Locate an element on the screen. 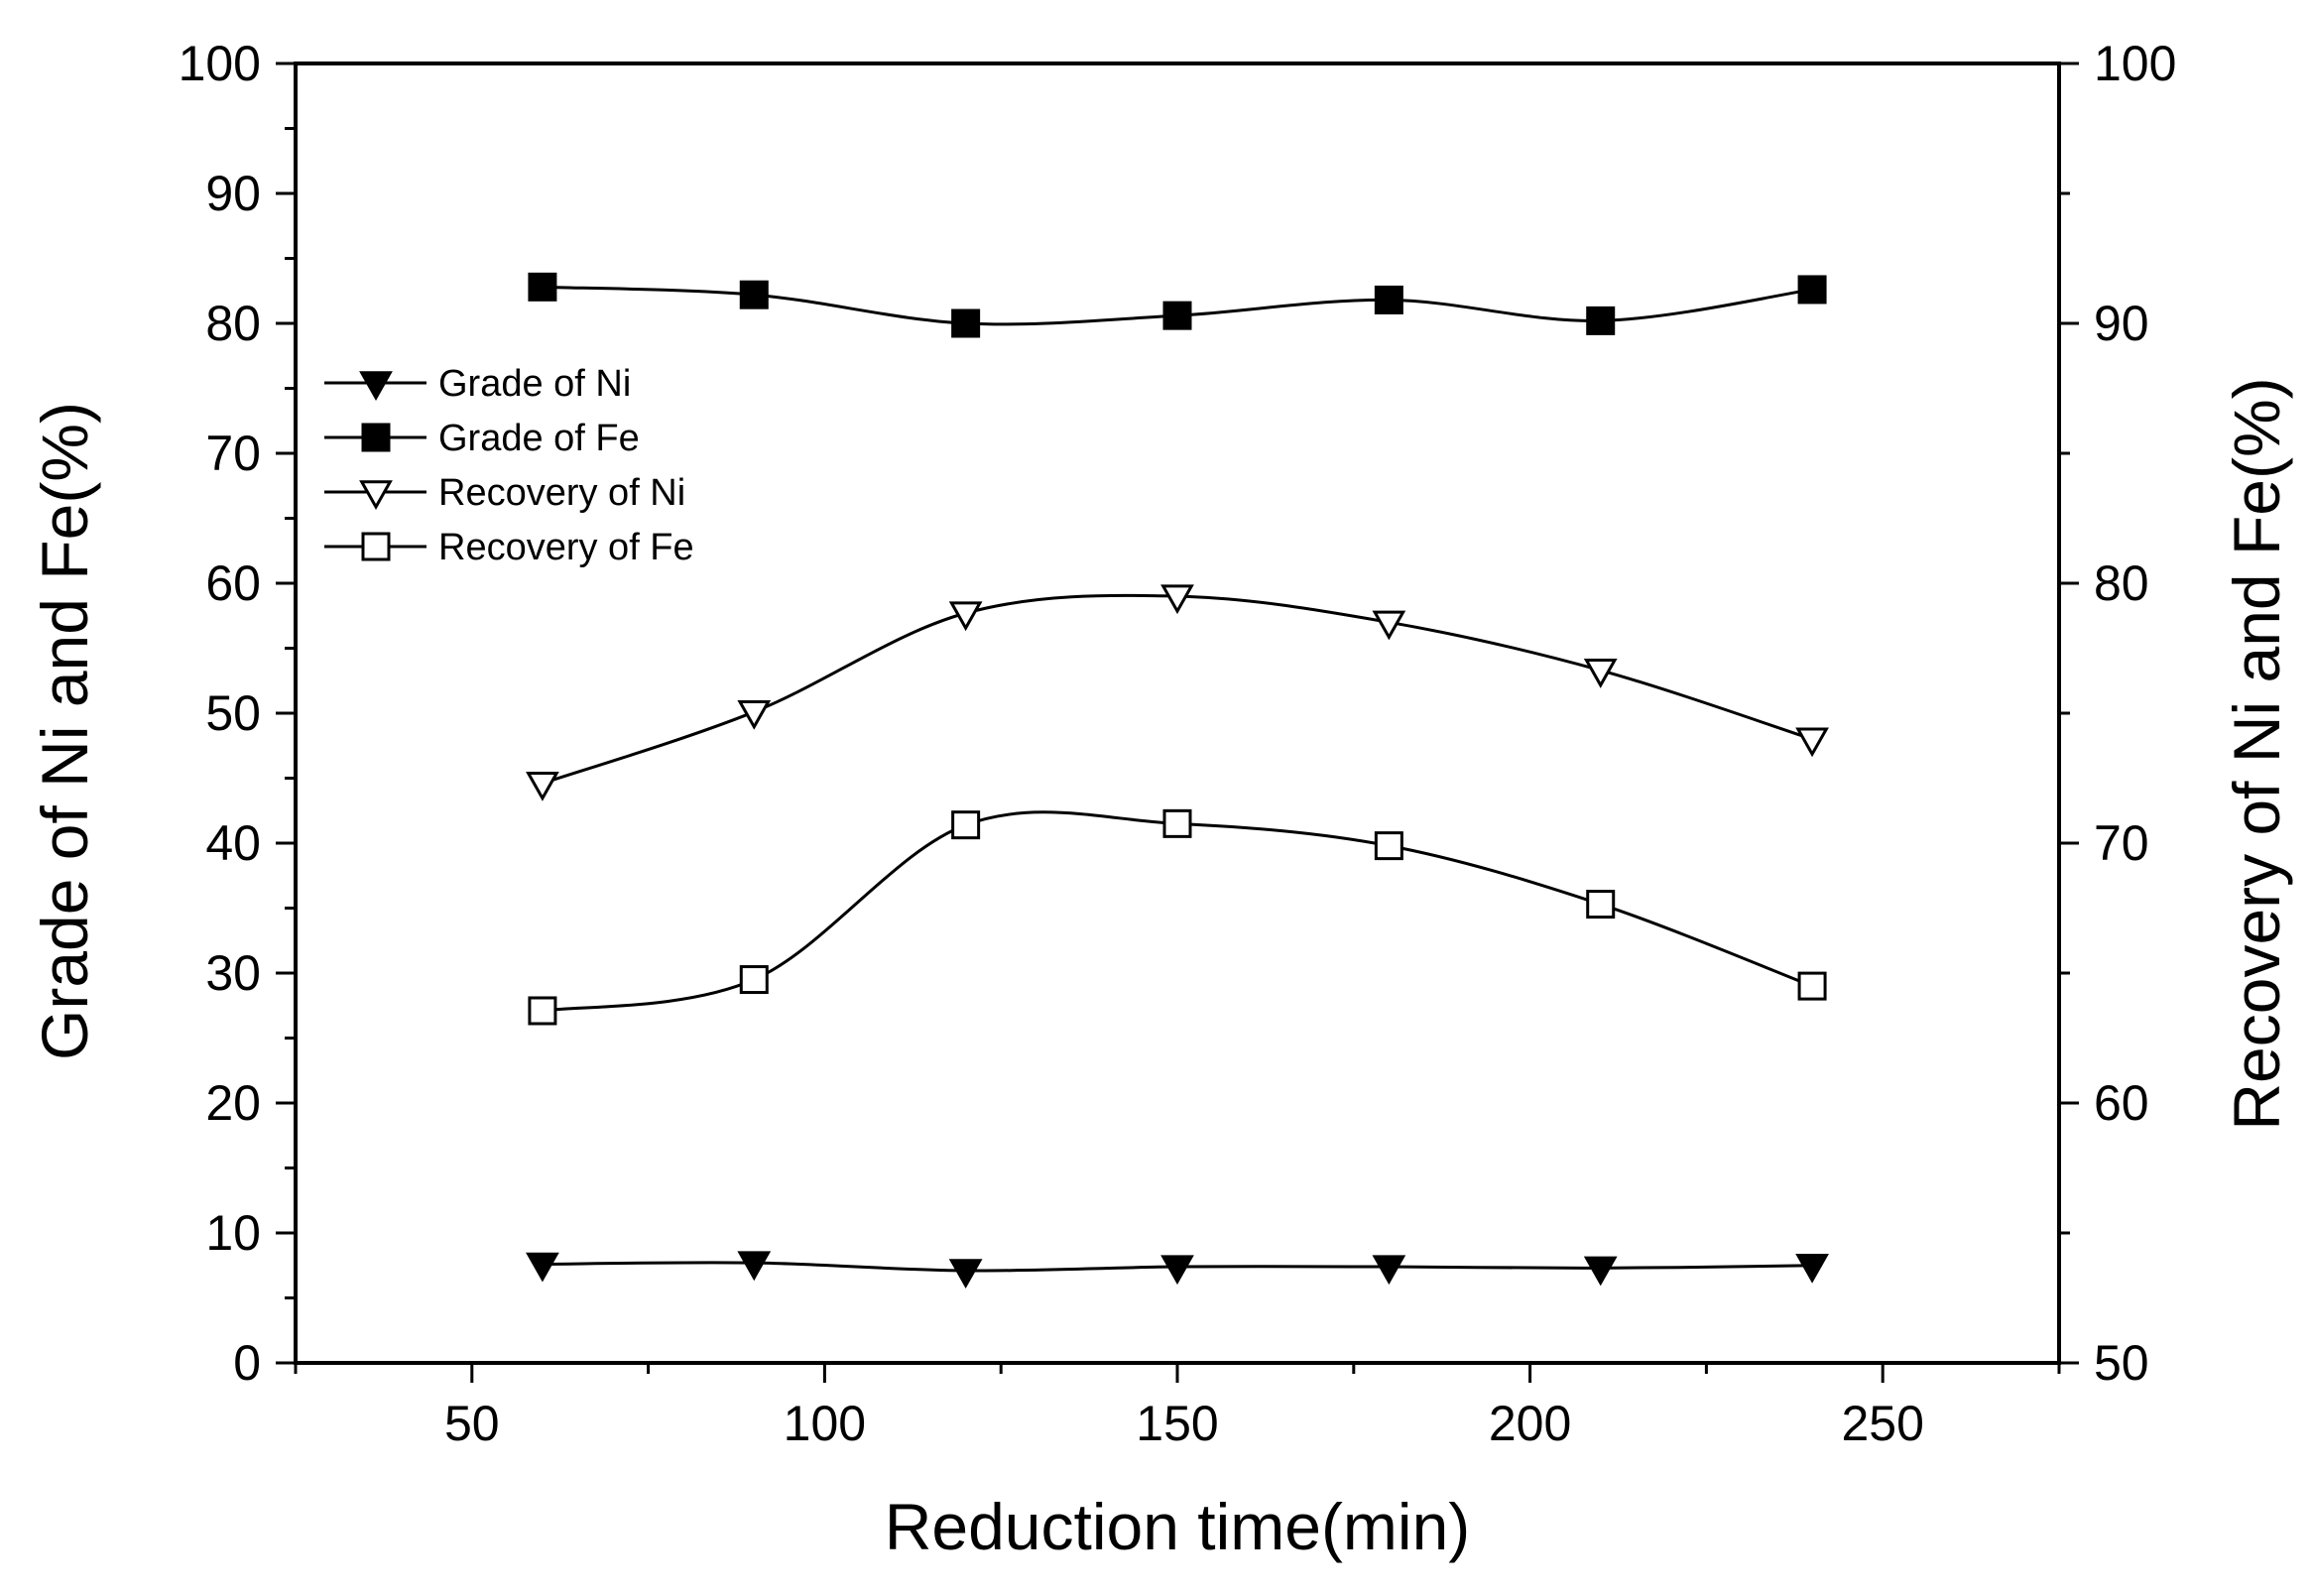 The width and height of the screenshot is (2312, 1596). right-y-axis-title: Recovery of Ni and Fe(%) is located at coordinates (2256, 753).